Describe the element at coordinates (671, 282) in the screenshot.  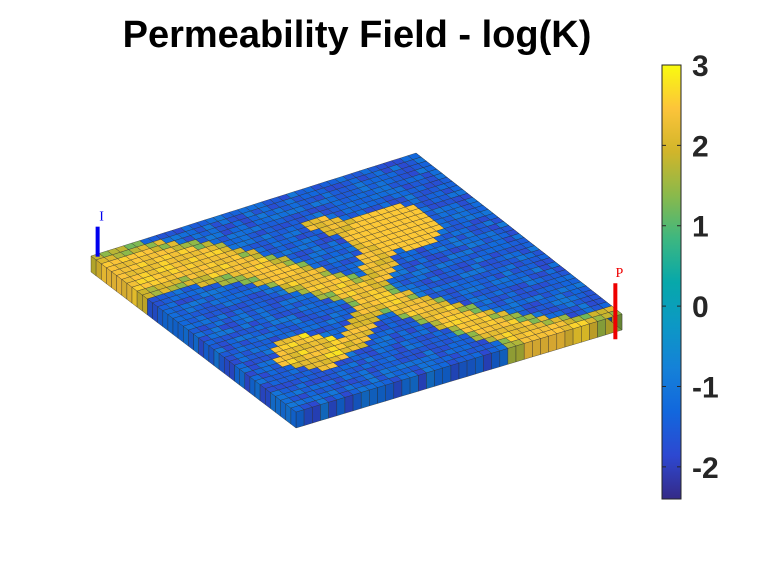
I see `colorbar-gradient` at that location.